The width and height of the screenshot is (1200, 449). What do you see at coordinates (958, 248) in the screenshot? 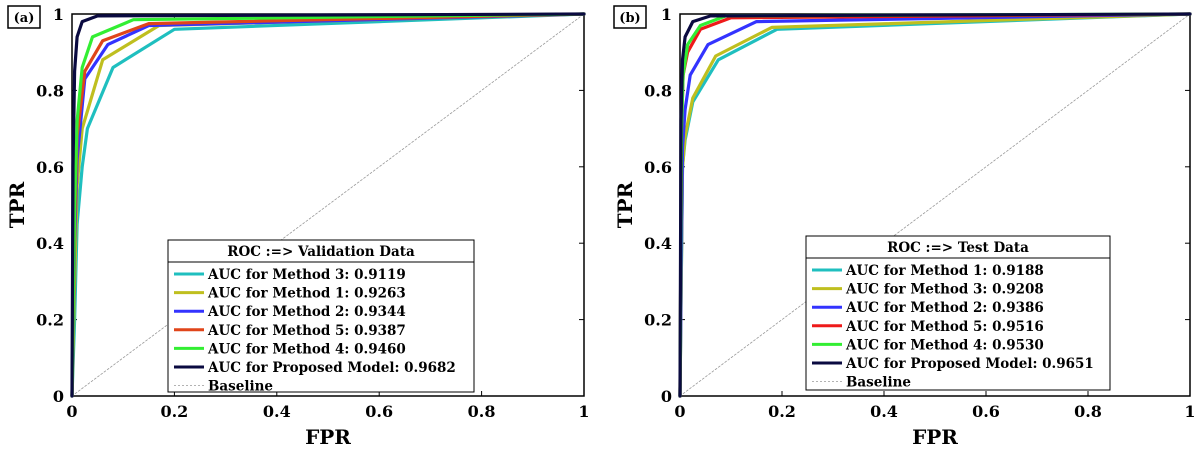
I see `legend-title: ROC :=> Test Data` at bounding box center [958, 248].